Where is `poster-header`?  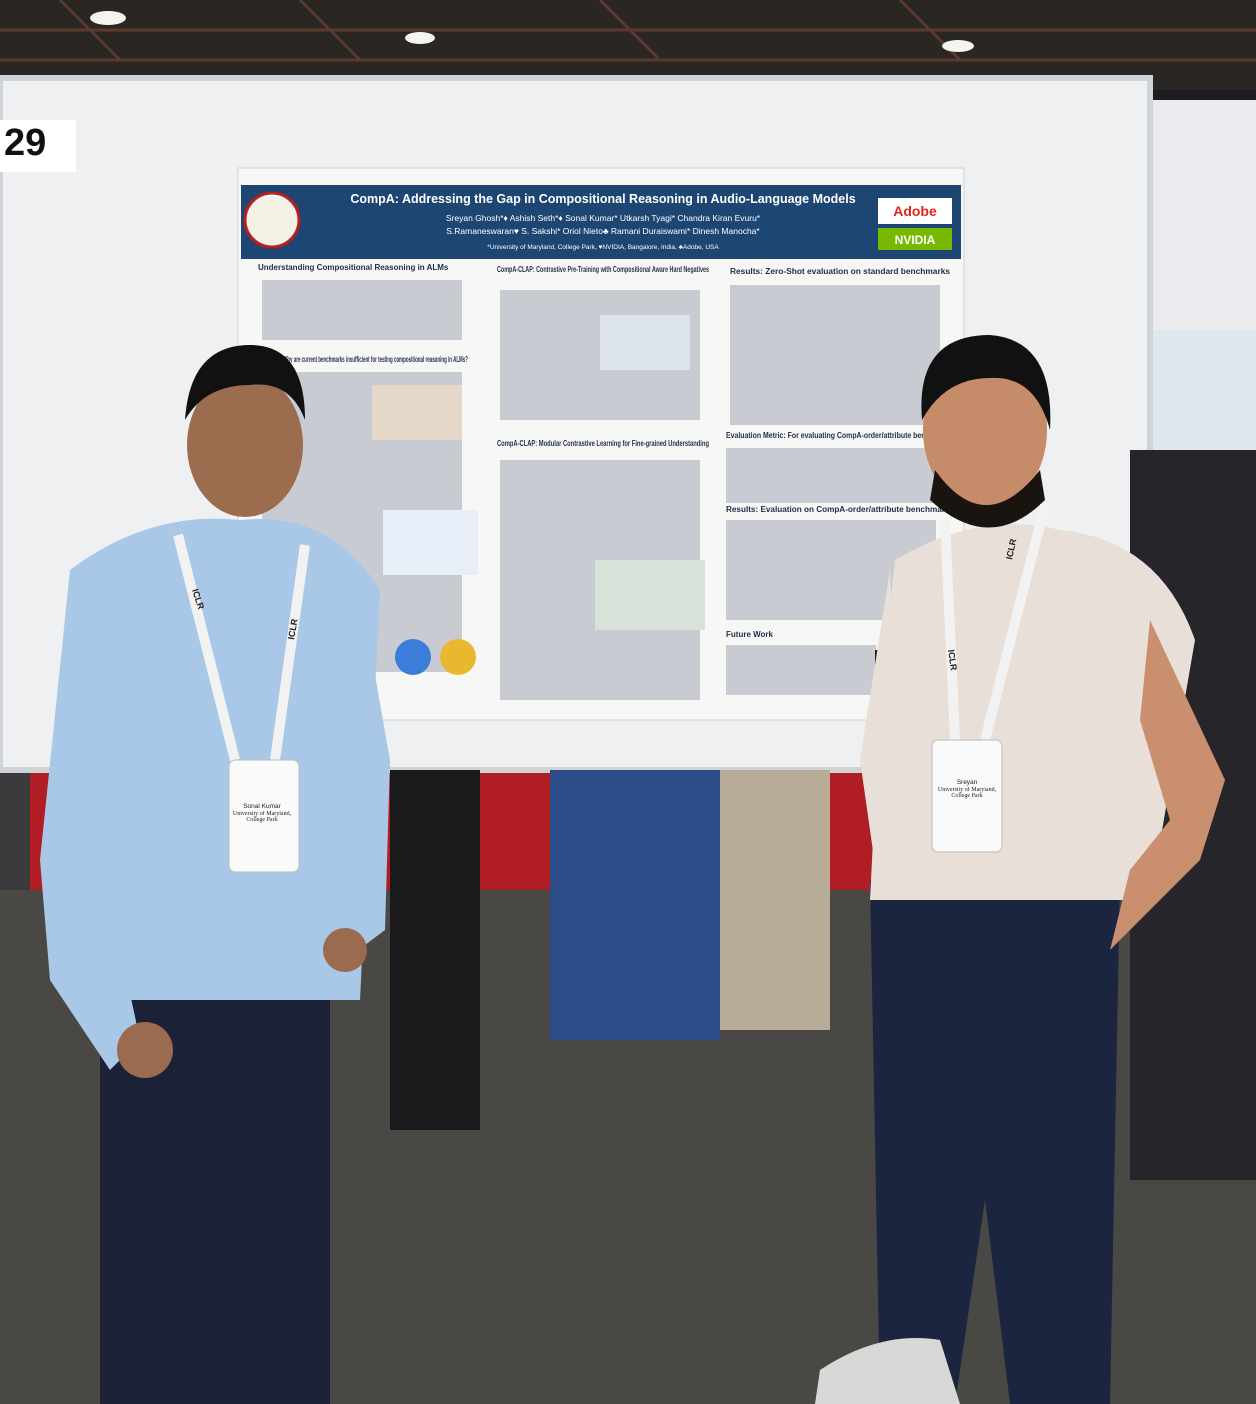 poster-header is located at coordinates (601, 222).